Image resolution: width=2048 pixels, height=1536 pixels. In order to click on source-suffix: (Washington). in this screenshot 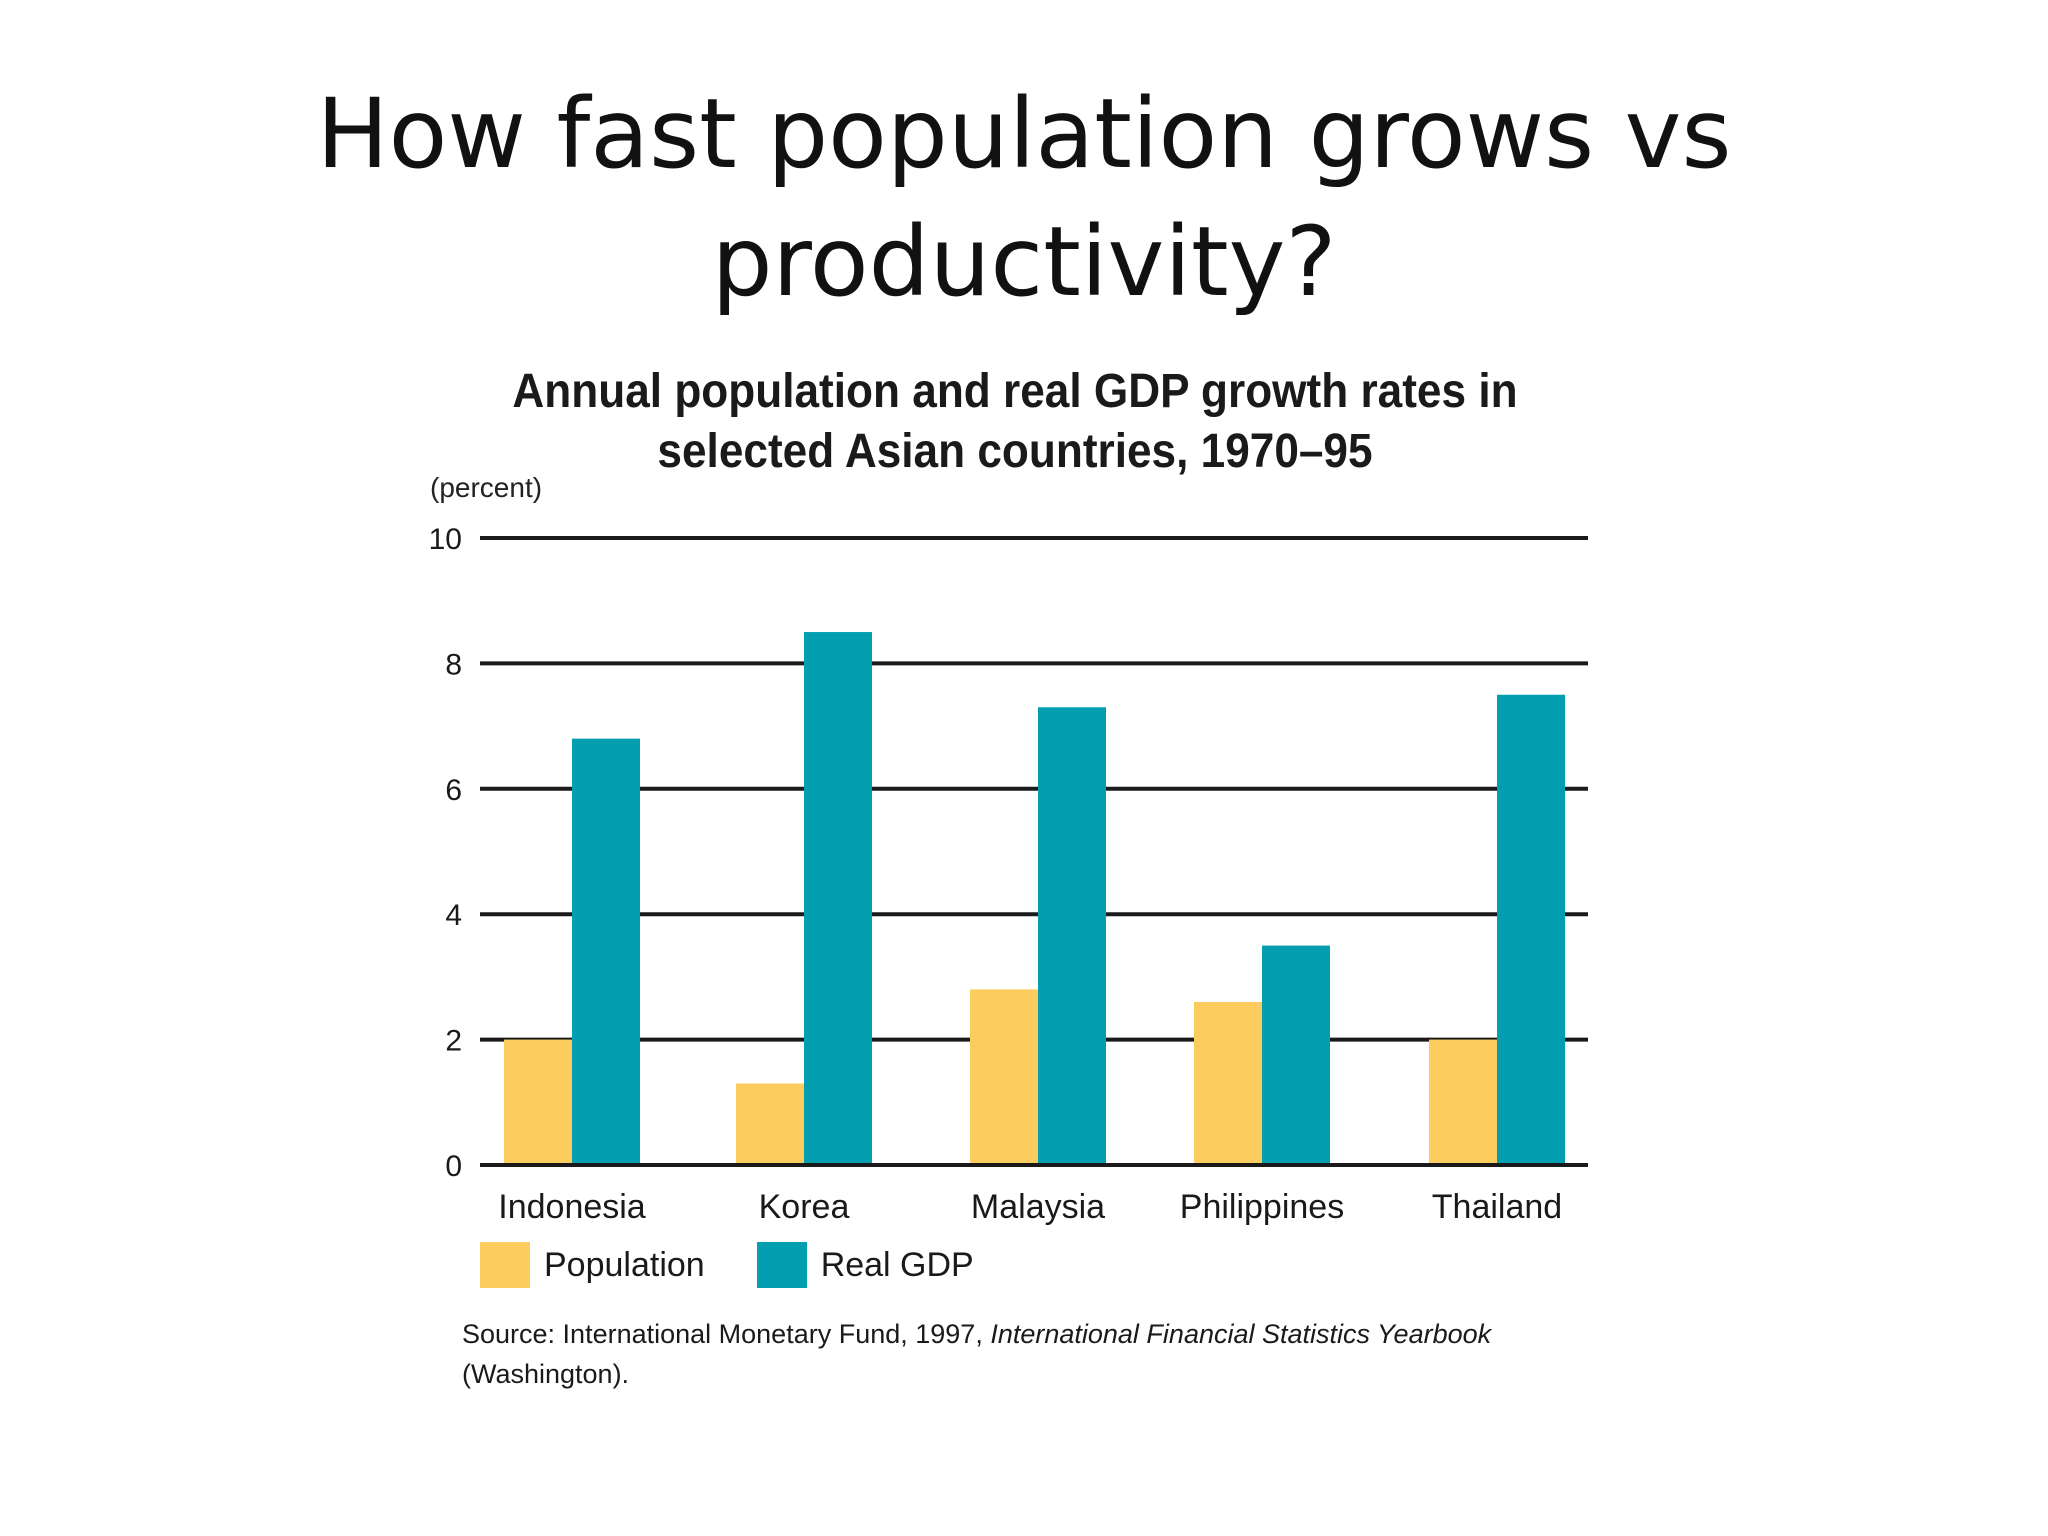, I will do `click(546, 1374)`.